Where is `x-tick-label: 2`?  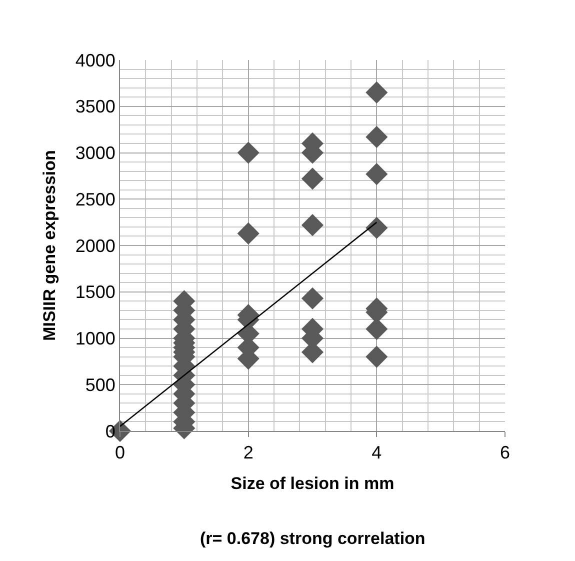
x-tick-label: 2 is located at coordinates (248, 452).